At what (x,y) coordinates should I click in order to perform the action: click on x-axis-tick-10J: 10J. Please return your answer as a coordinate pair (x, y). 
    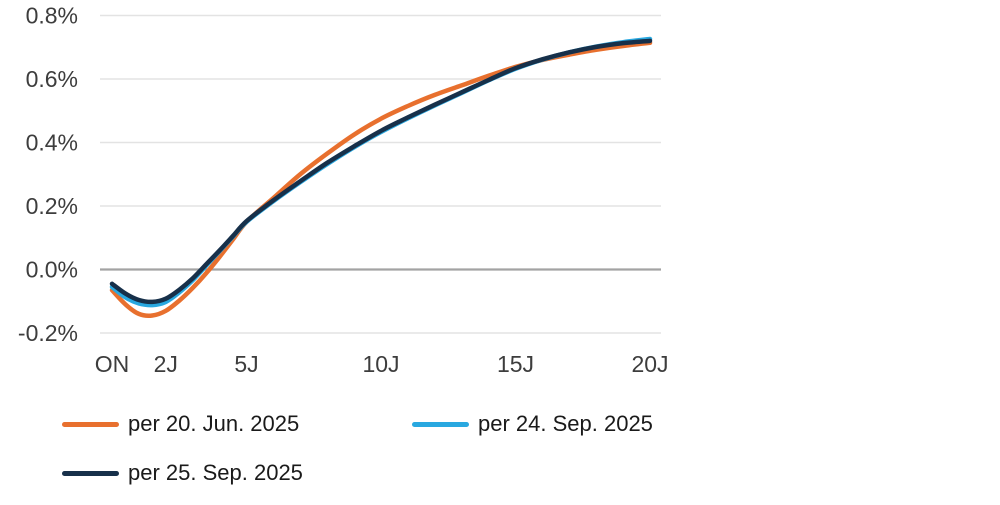
    Looking at the image, I should click on (380, 364).